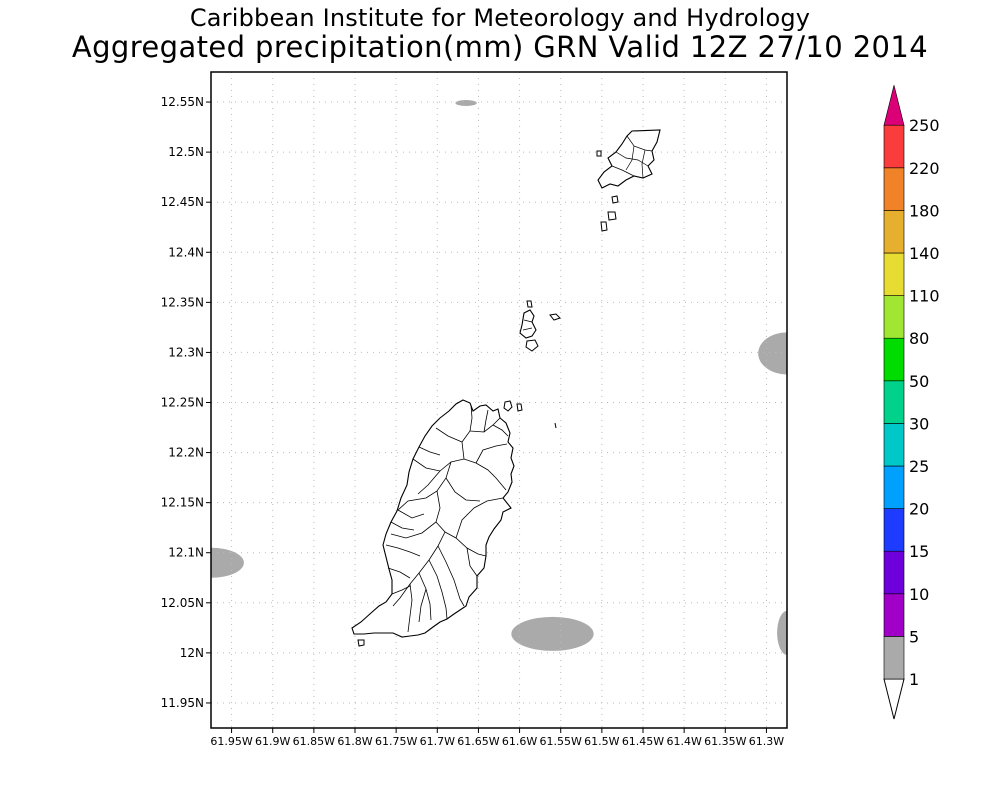 This screenshot has width=1000, height=800. What do you see at coordinates (894, 699) in the screenshot?
I see `colorbar-lower-arrow` at bounding box center [894, 699].